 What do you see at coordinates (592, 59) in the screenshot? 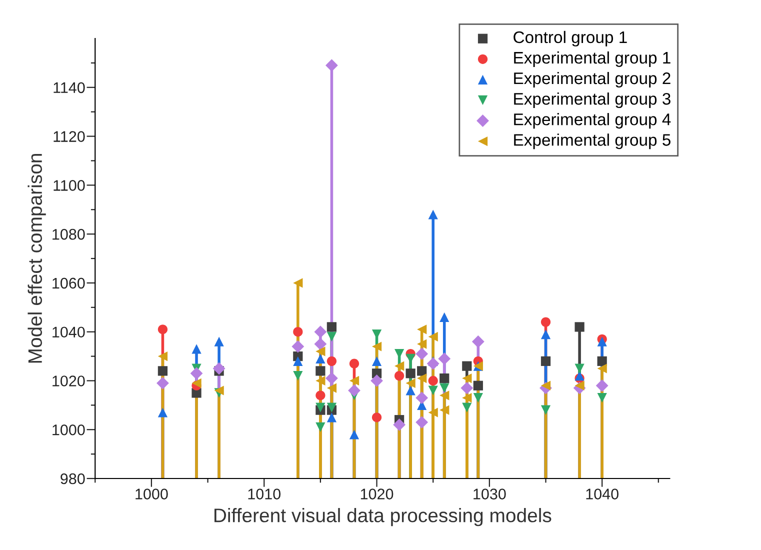
I see `legend-label: Experimental group 1` at bounding box center [592, 59].